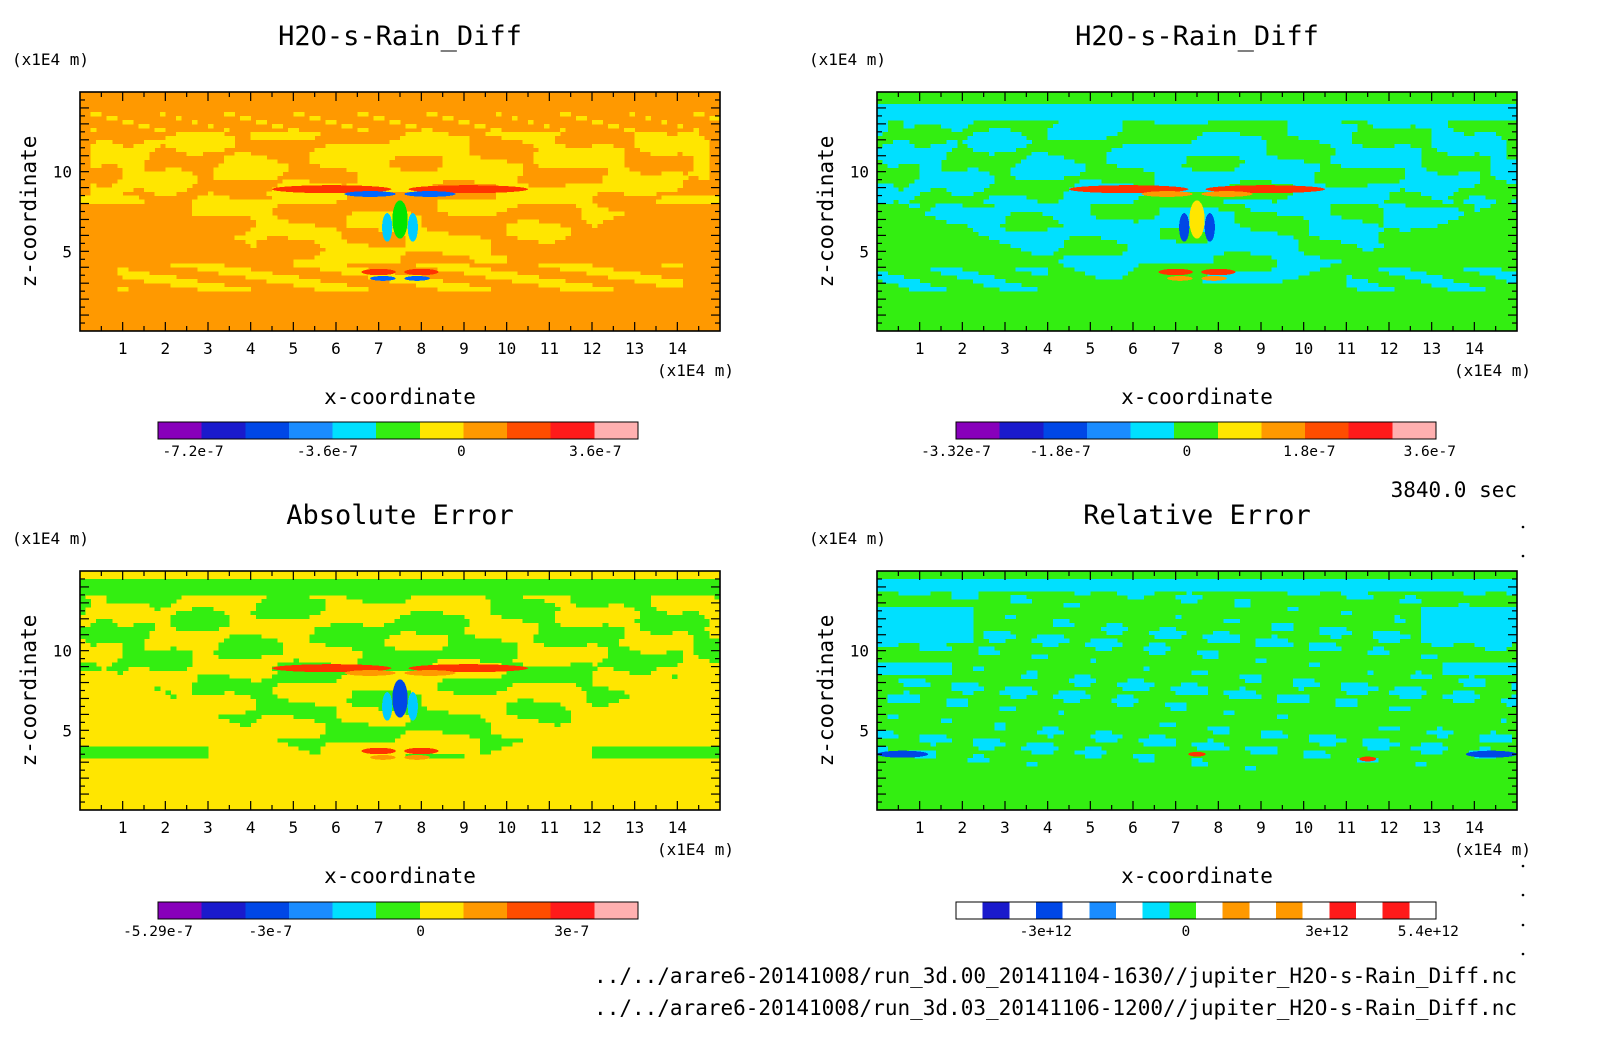 The height and width of the screenshot is (1054, 1604). Describe the element at coordinates (549, 348) in the screenshot. I see `x-tick-label: 11` at that location.